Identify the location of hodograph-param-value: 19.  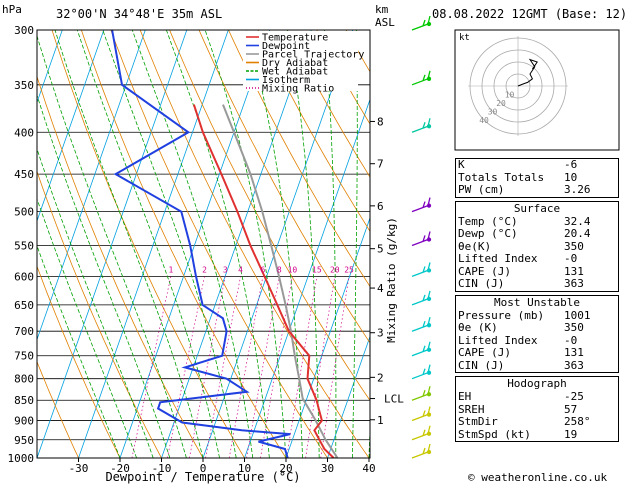
(590, 435).